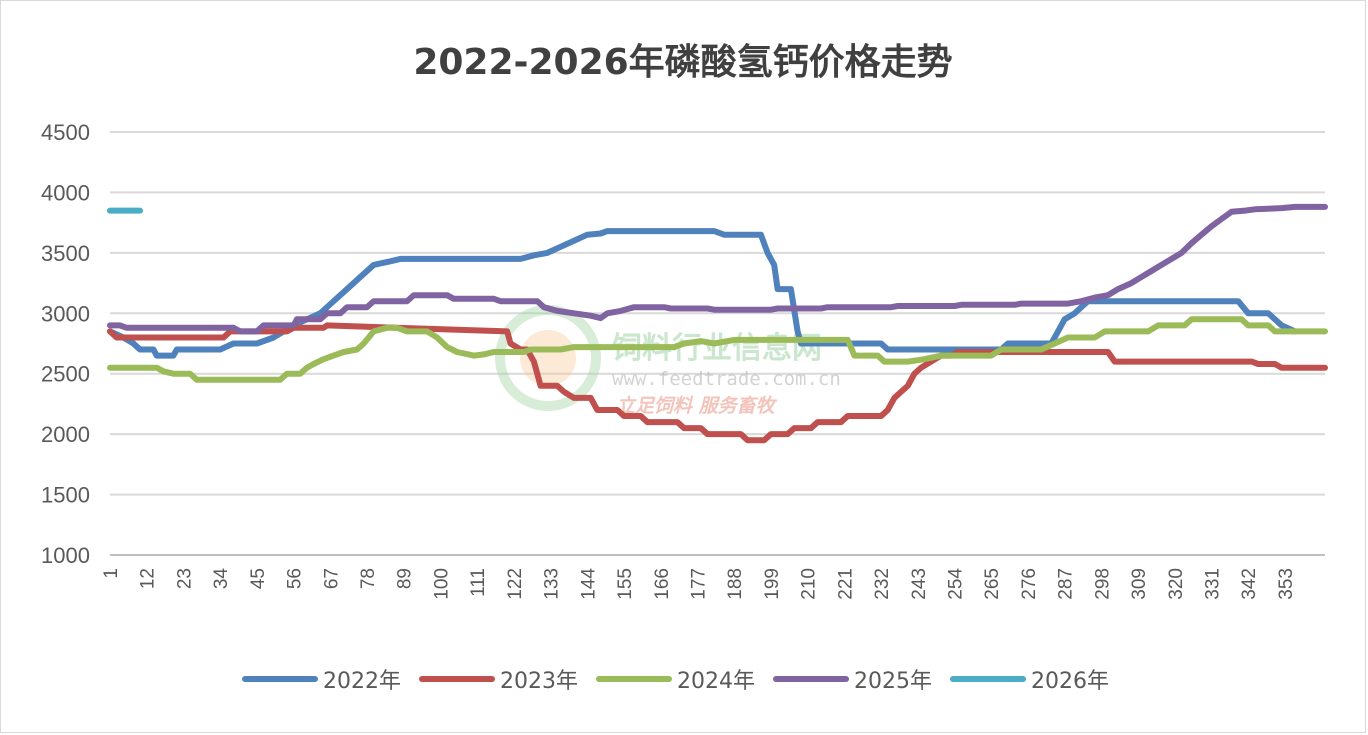  I want to click on y-tick-label: 2500, so click(65, 374).